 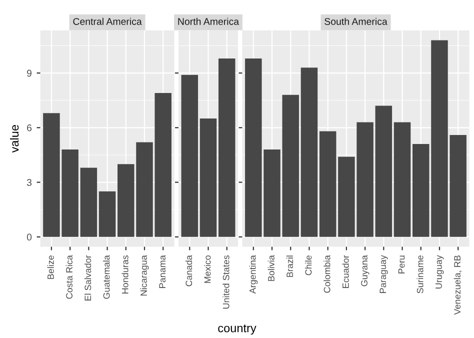 What do you see at coordinates (29, 73) in the screenshot?
I see `y-tick-label: 9` at bounding box center [29, 73].